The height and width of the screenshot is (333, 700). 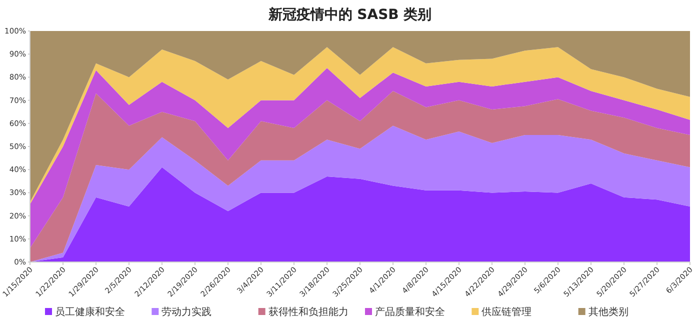 What do you see at coordinates (608, 312) in the screenshot?
I see `legend-label: 其他类别` at bounding box center [608, 312].